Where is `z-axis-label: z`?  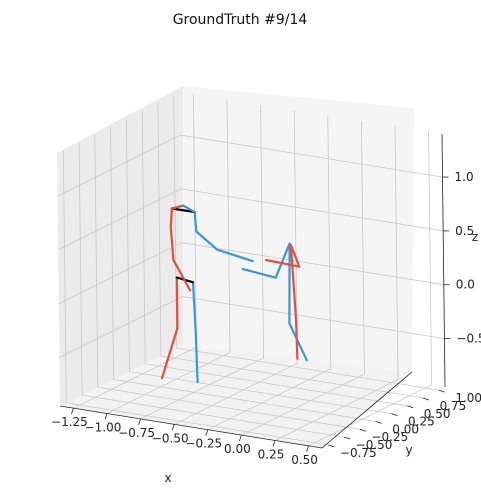 z-axis-label: z is located at coordinates (475, 237).